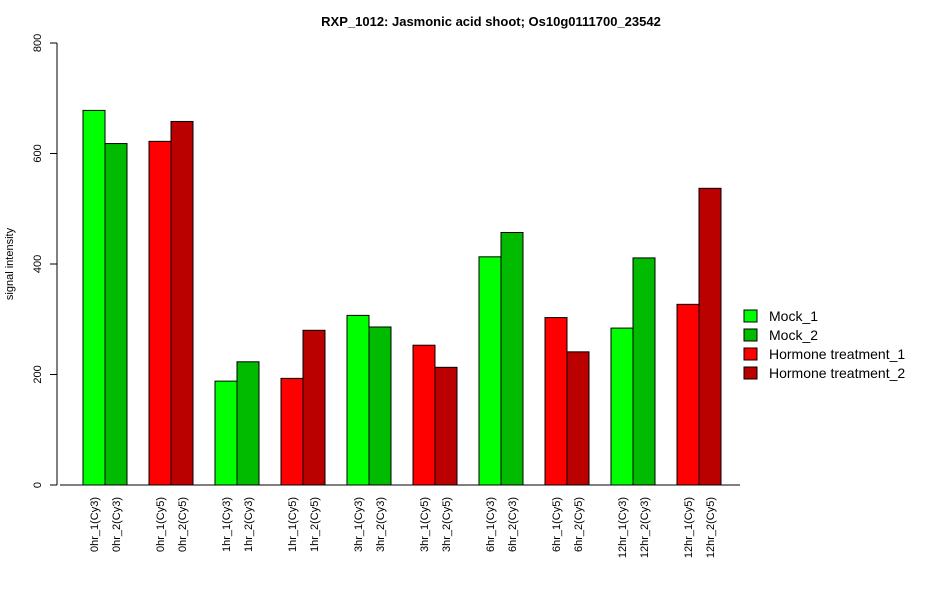 The width and height of the screenshot is (950, 600). I want to click on legend-label: Mock_1, so click(793, 316).